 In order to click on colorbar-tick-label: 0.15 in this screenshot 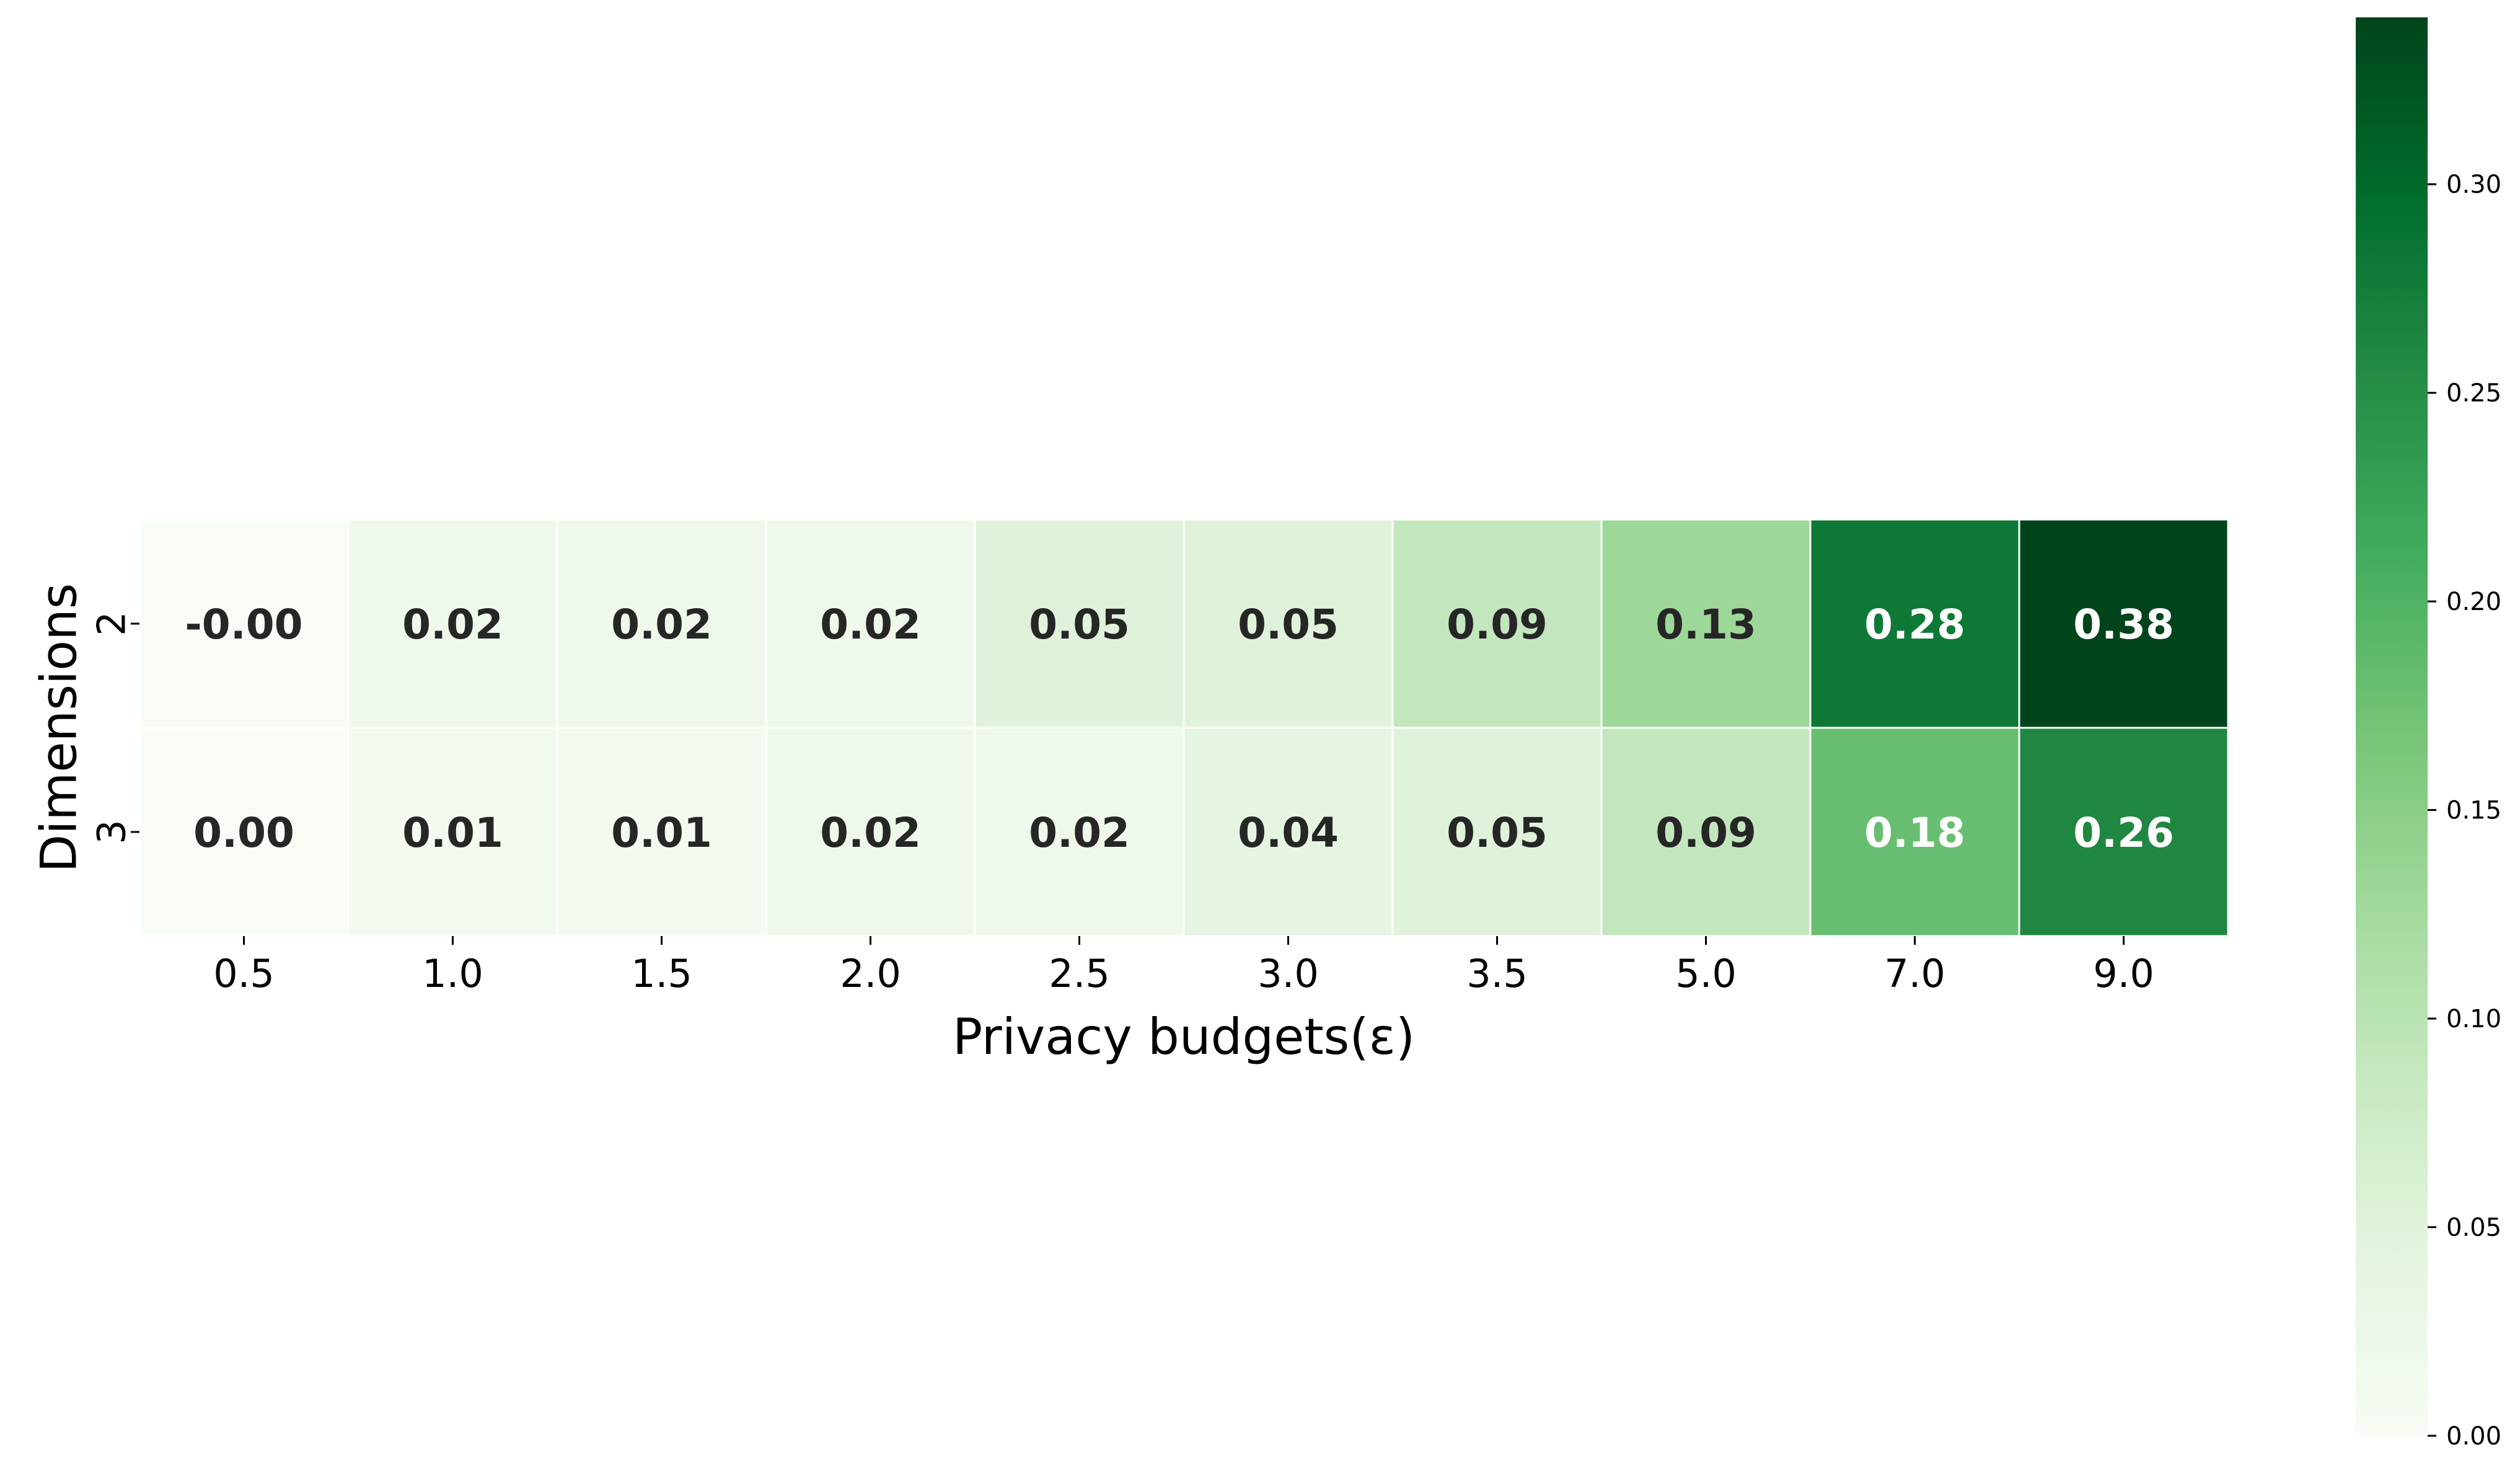, I will do `click(2473, 811)`.